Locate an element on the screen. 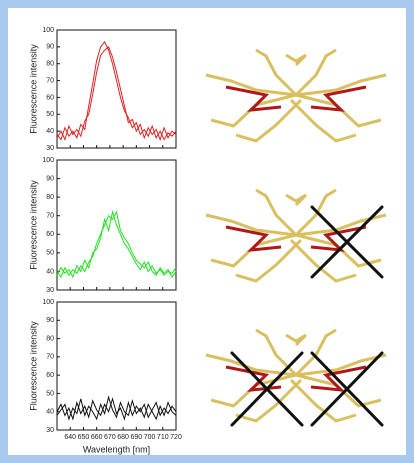 This screenshot has width=414, height=463. x-tick-label: 700 is located at coordinates (150, 437).